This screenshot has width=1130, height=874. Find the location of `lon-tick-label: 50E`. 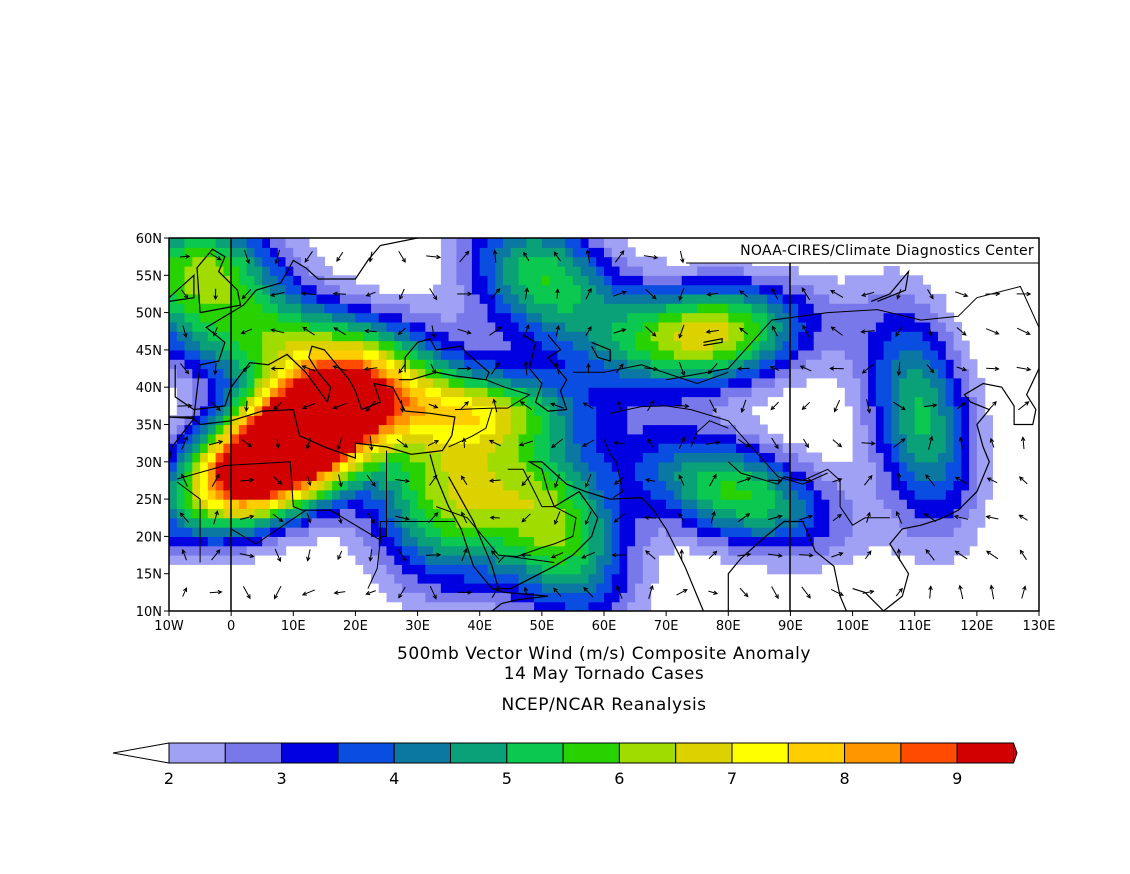

lon-tick-label: 50E is located at coordinates (541, 626).